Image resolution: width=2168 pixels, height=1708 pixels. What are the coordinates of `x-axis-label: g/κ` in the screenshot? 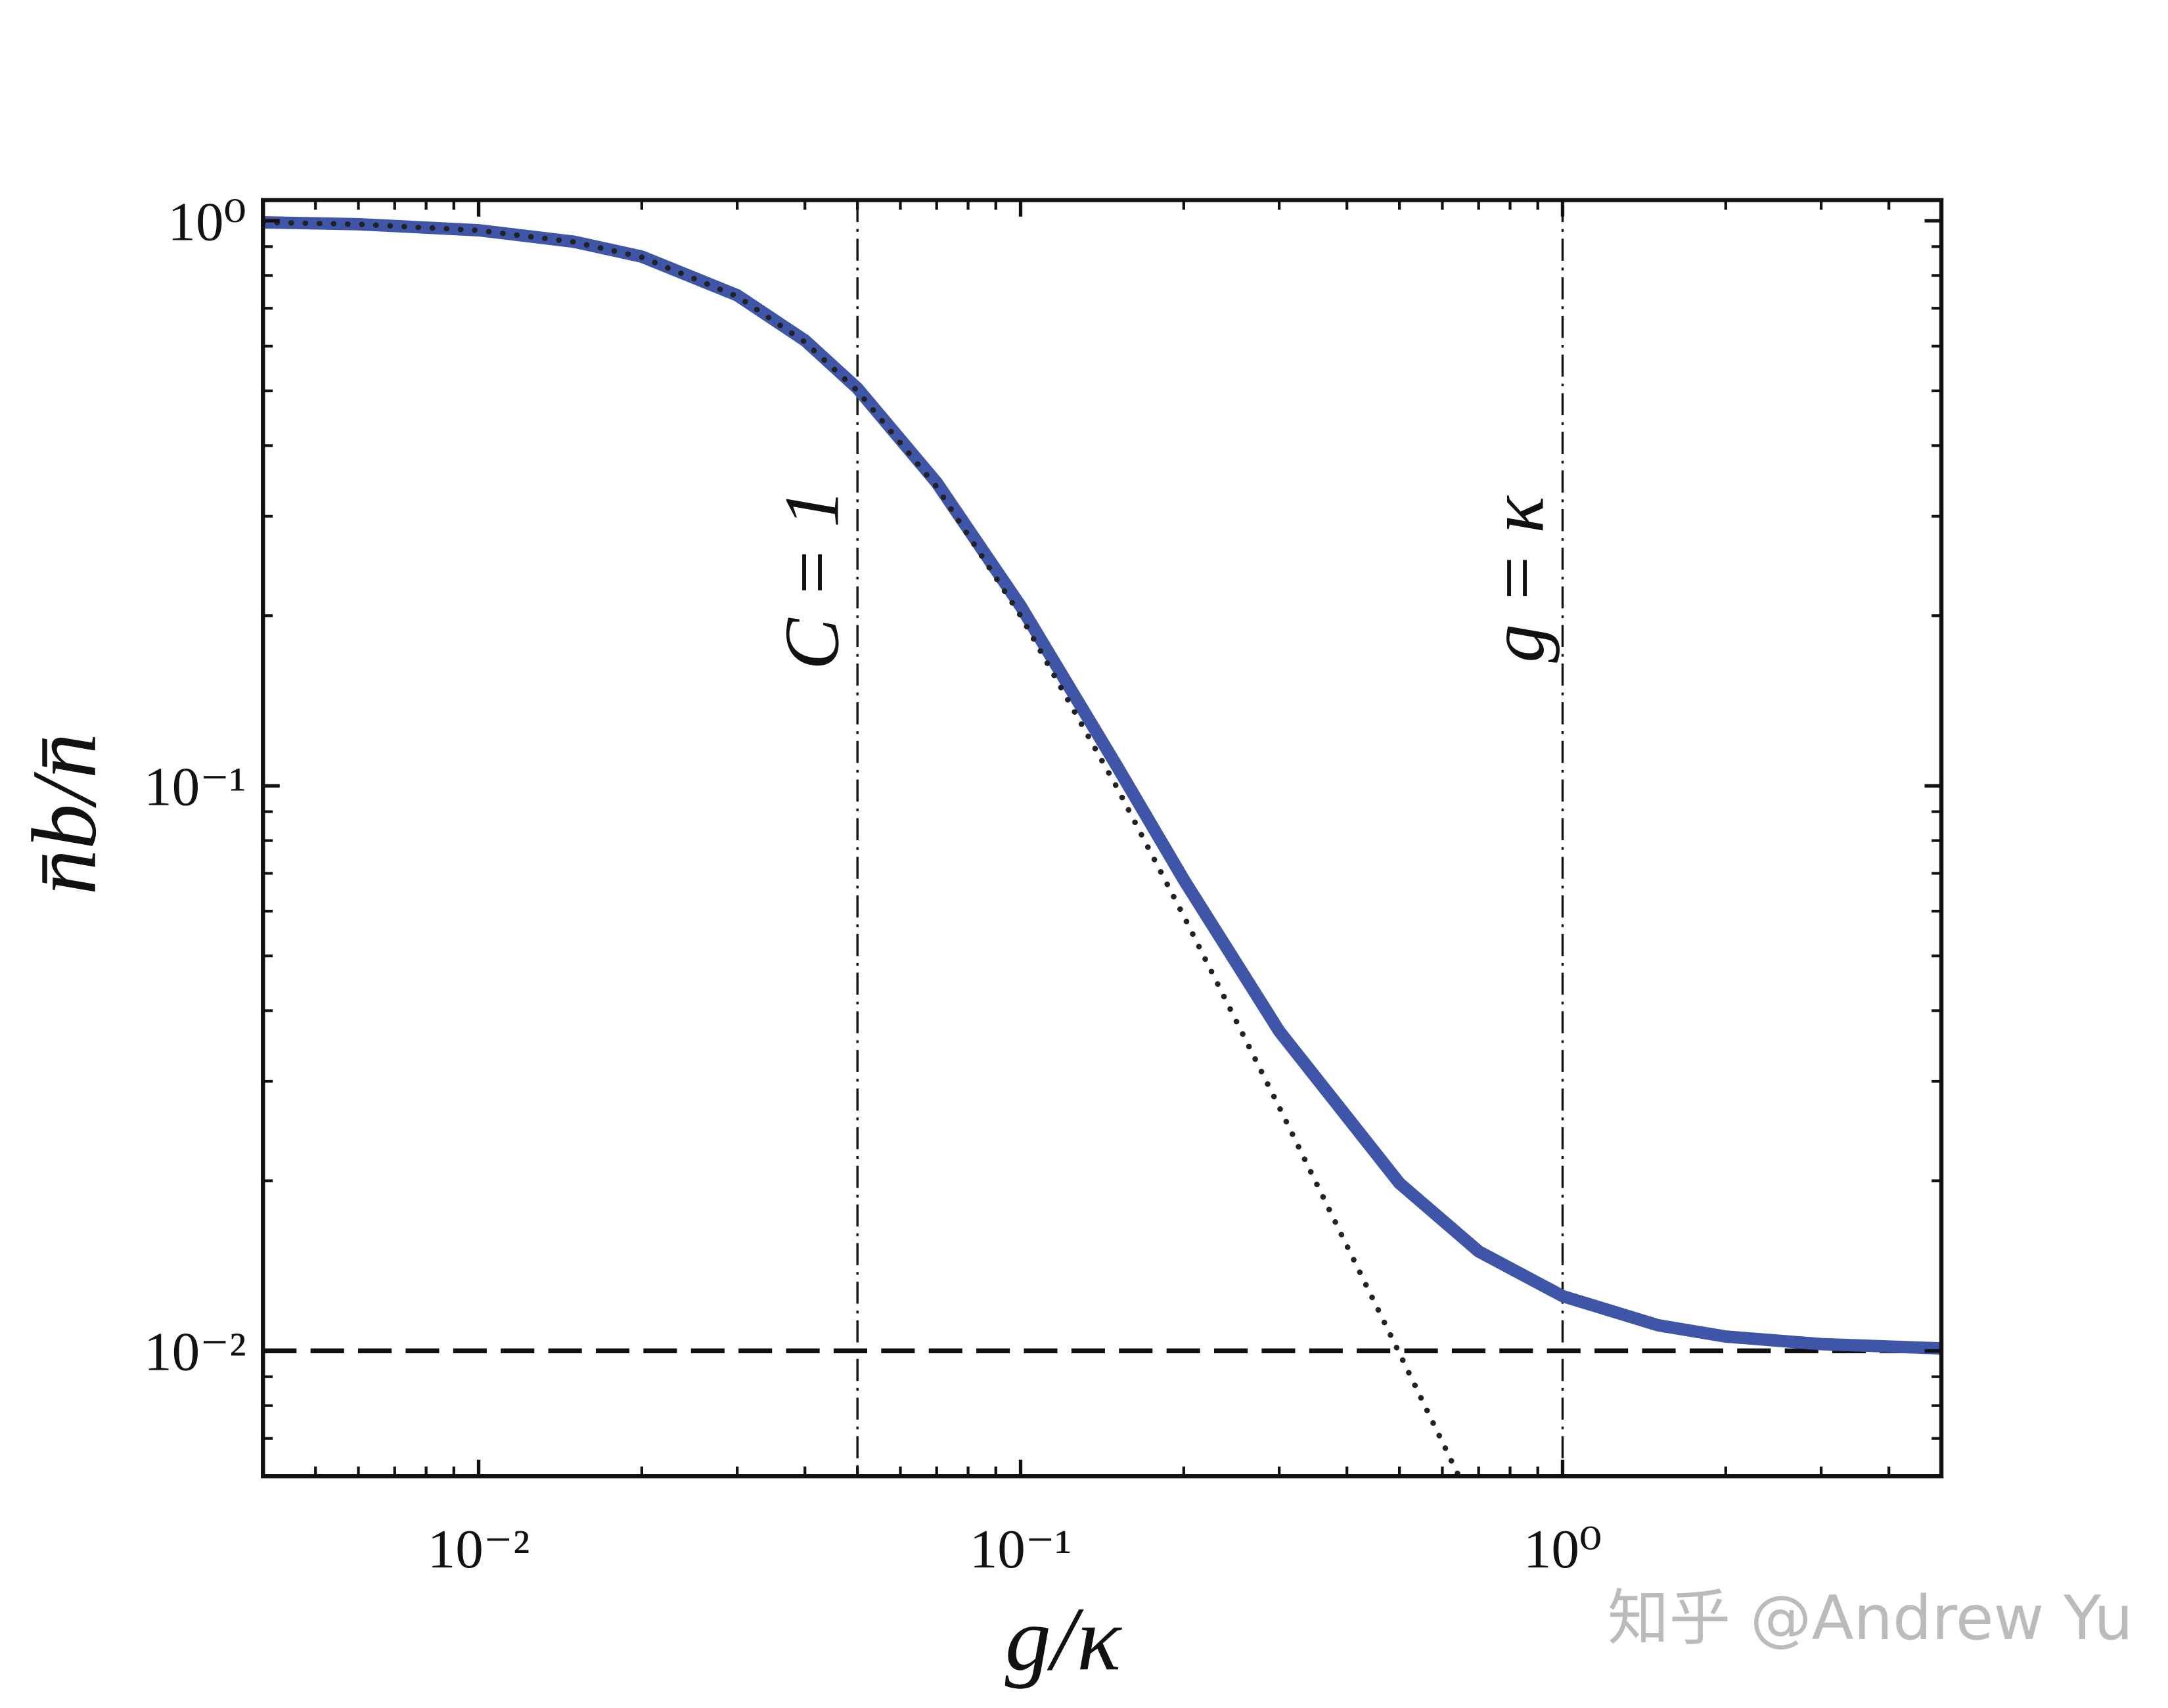 It's located at (1064, 1639).